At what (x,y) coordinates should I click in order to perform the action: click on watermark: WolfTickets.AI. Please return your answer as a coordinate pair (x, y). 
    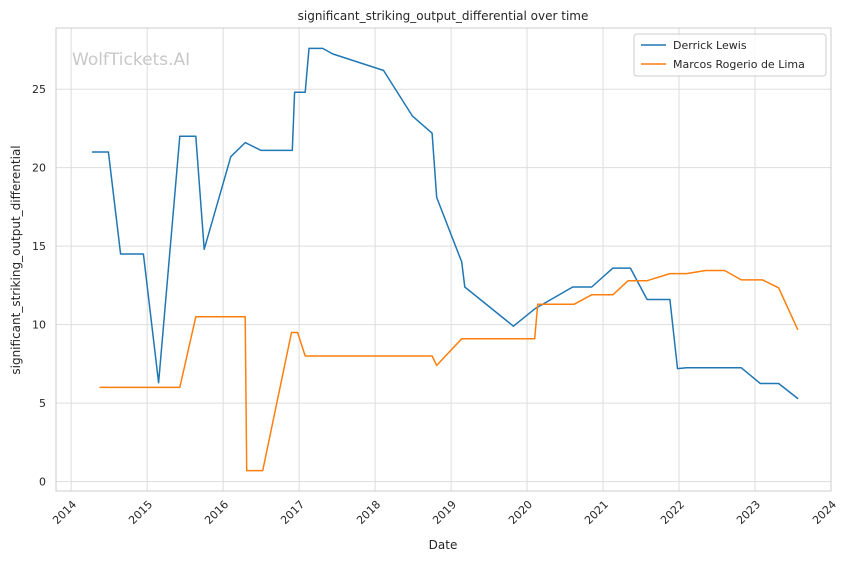
    Looking at the image, I should click on (131, 60).